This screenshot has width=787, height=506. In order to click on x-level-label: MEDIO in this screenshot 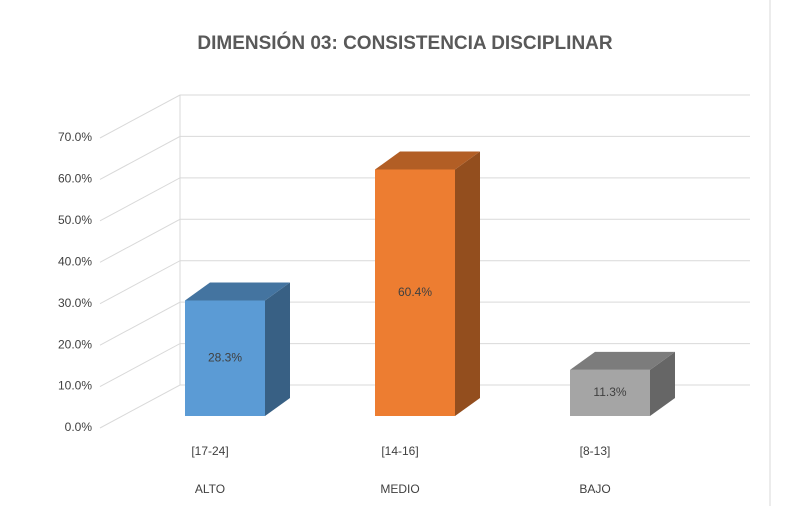, I will do `click(399, 489)`.